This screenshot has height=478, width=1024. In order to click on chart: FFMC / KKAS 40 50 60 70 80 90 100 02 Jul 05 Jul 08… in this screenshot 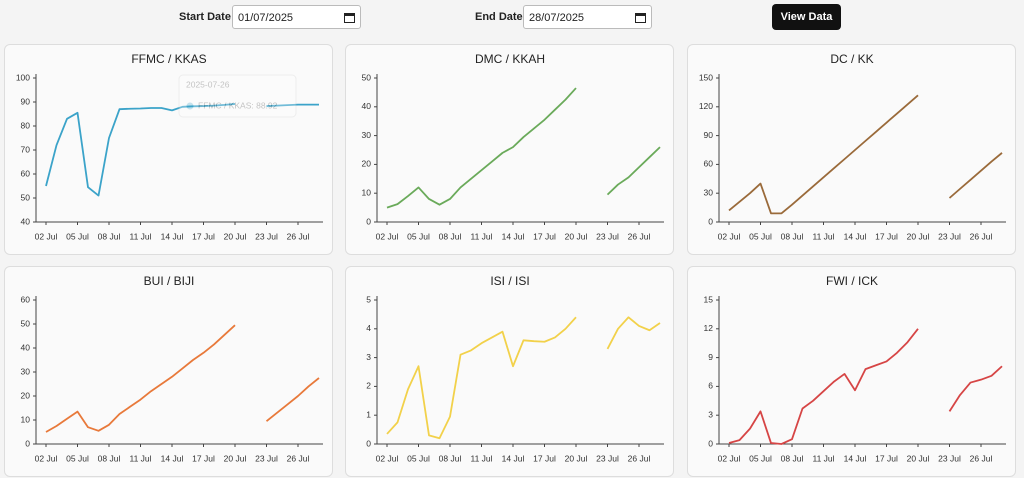, I will do `click(169, 146)`.